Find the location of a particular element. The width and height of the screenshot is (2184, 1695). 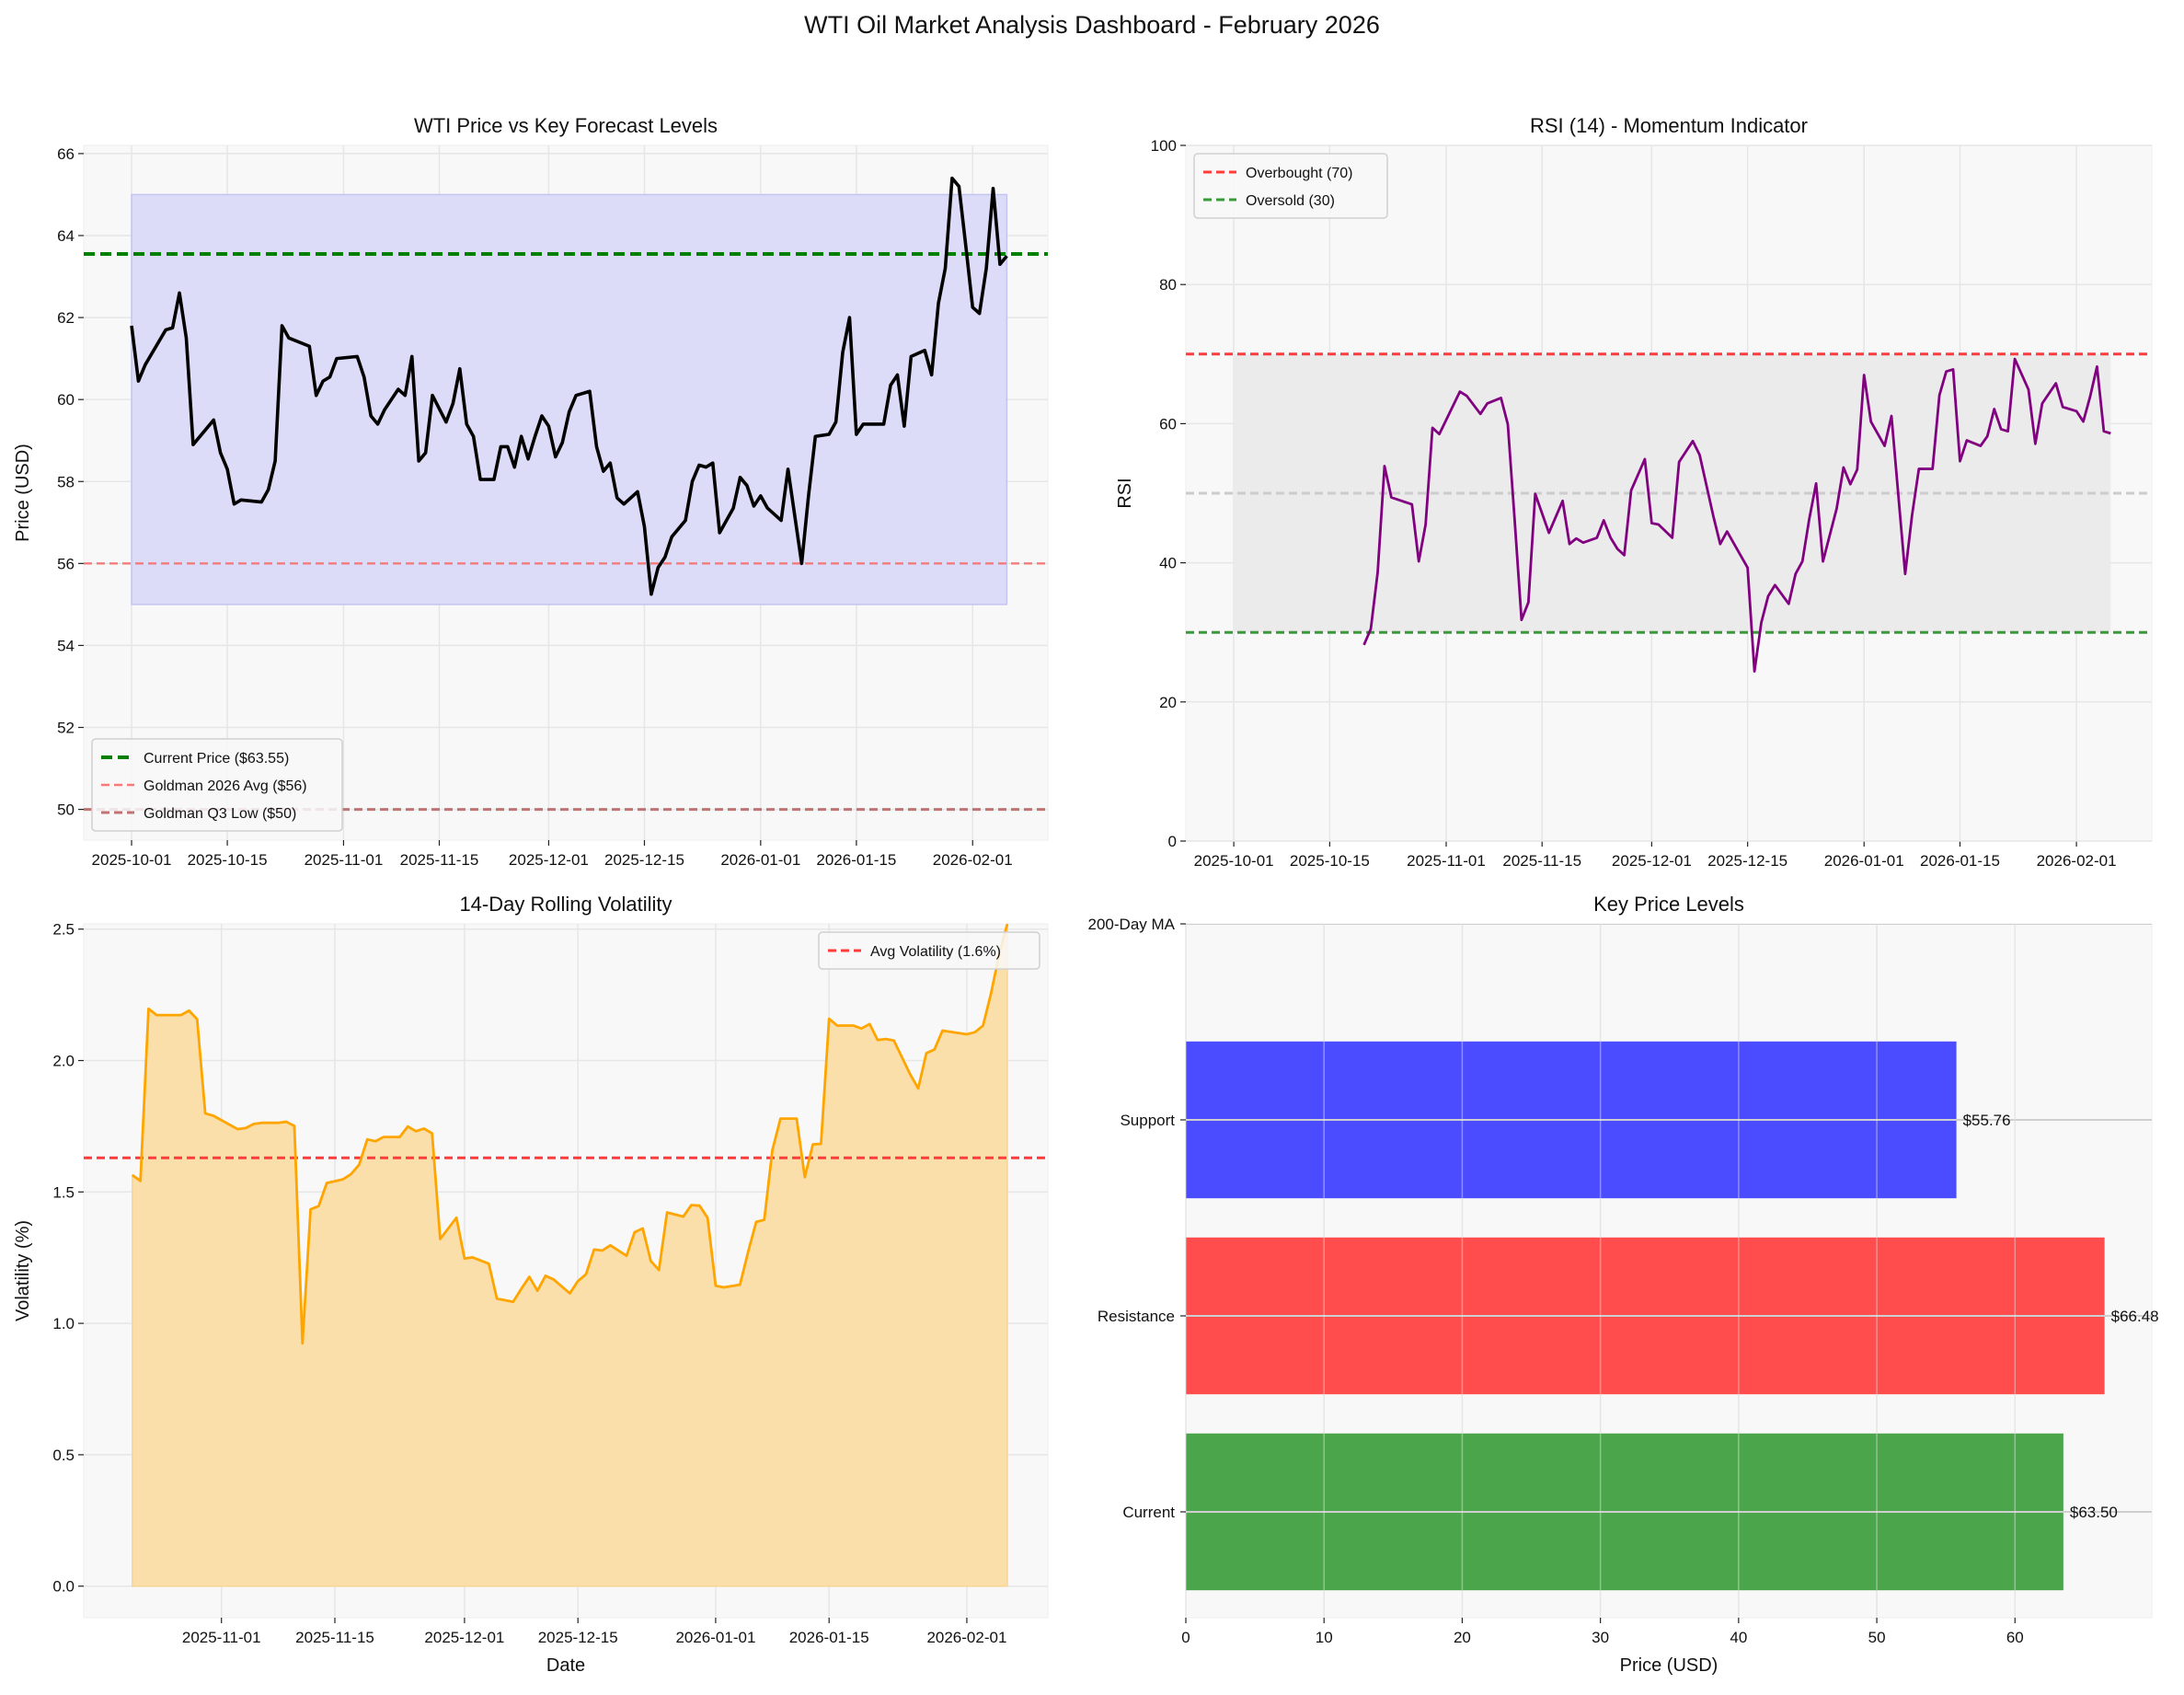

value-label: $66.48 is located at coordinates (2135, 1316).